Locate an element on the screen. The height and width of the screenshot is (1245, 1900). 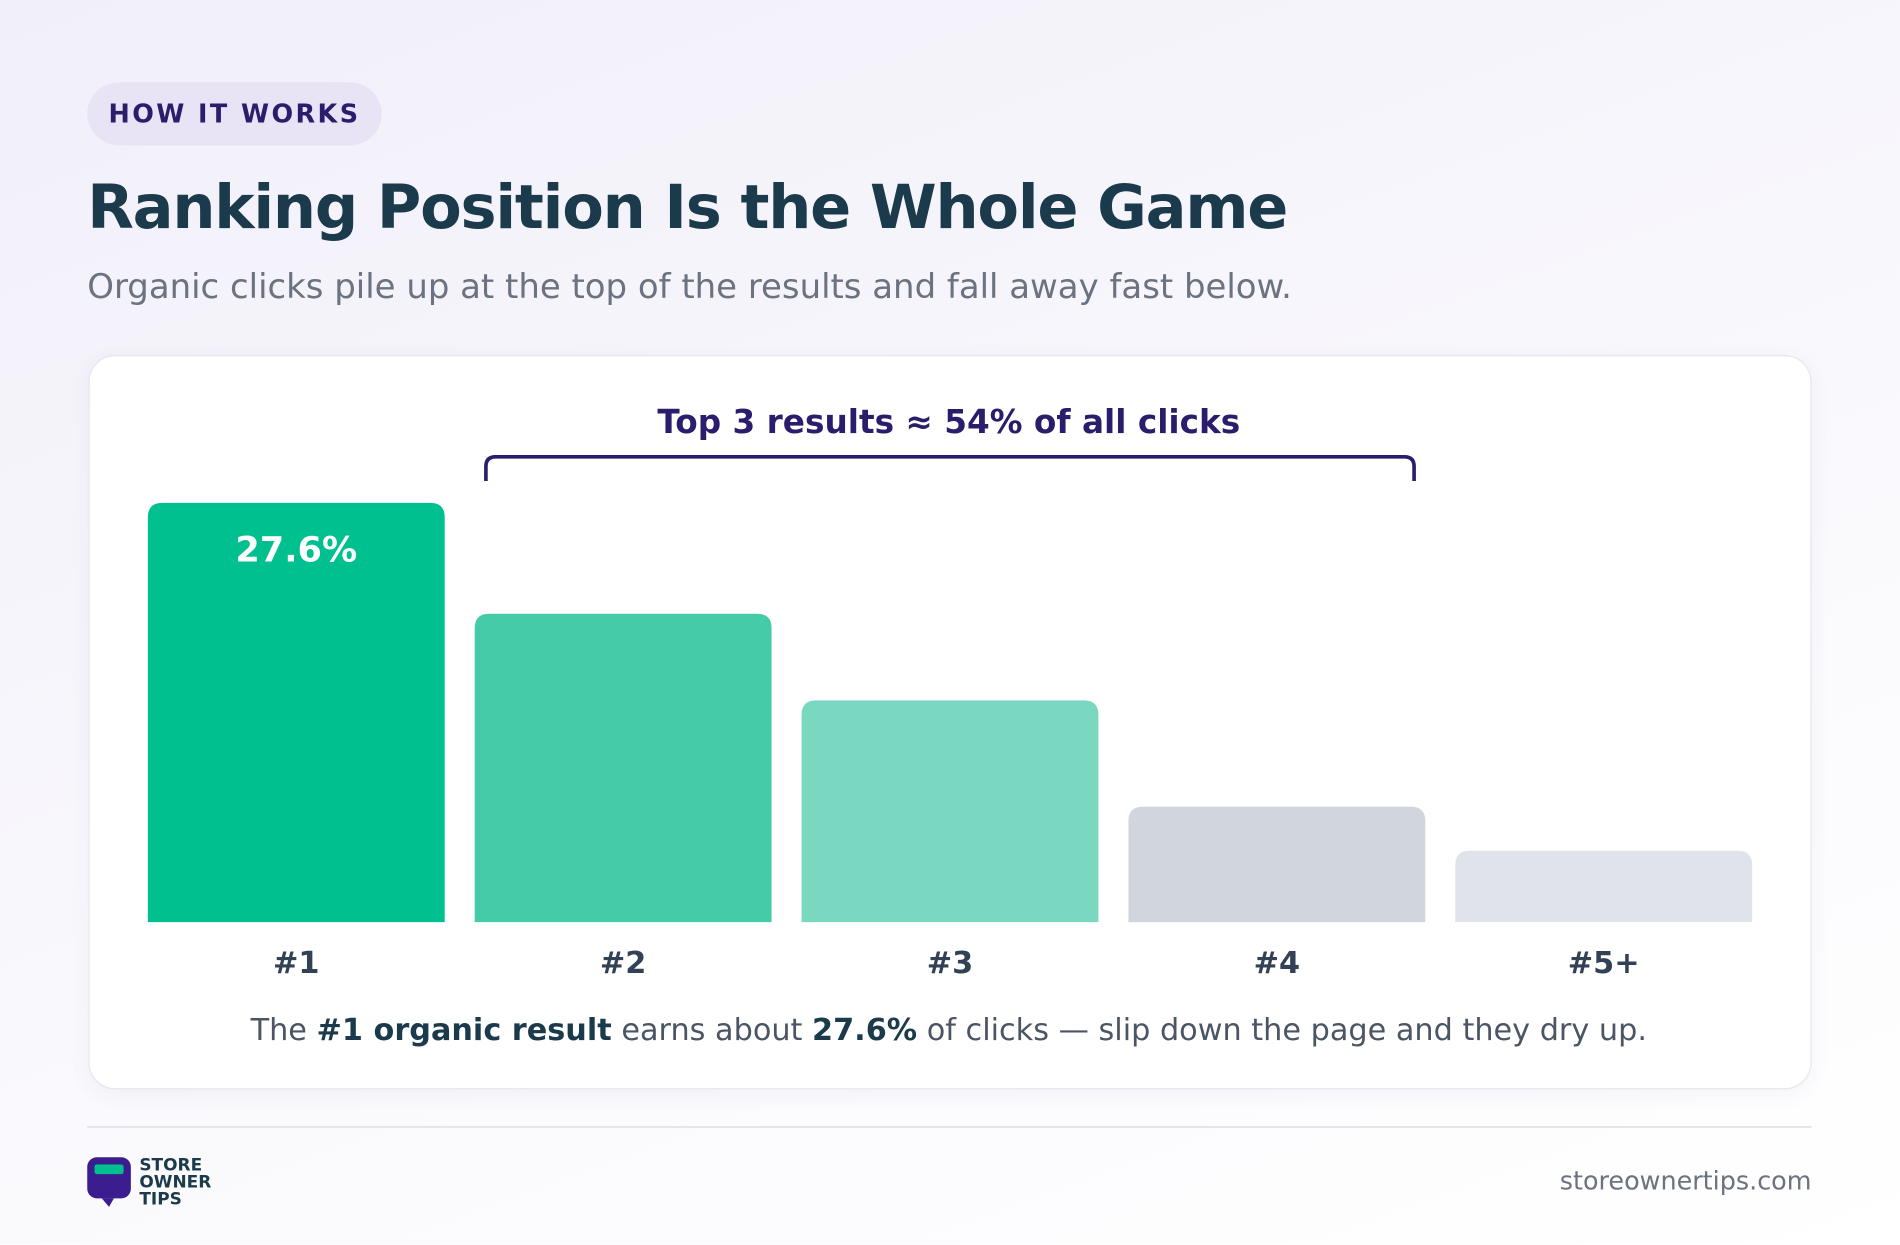
footer-url: storeownertips.com is located at coordinates (1686, 1181).